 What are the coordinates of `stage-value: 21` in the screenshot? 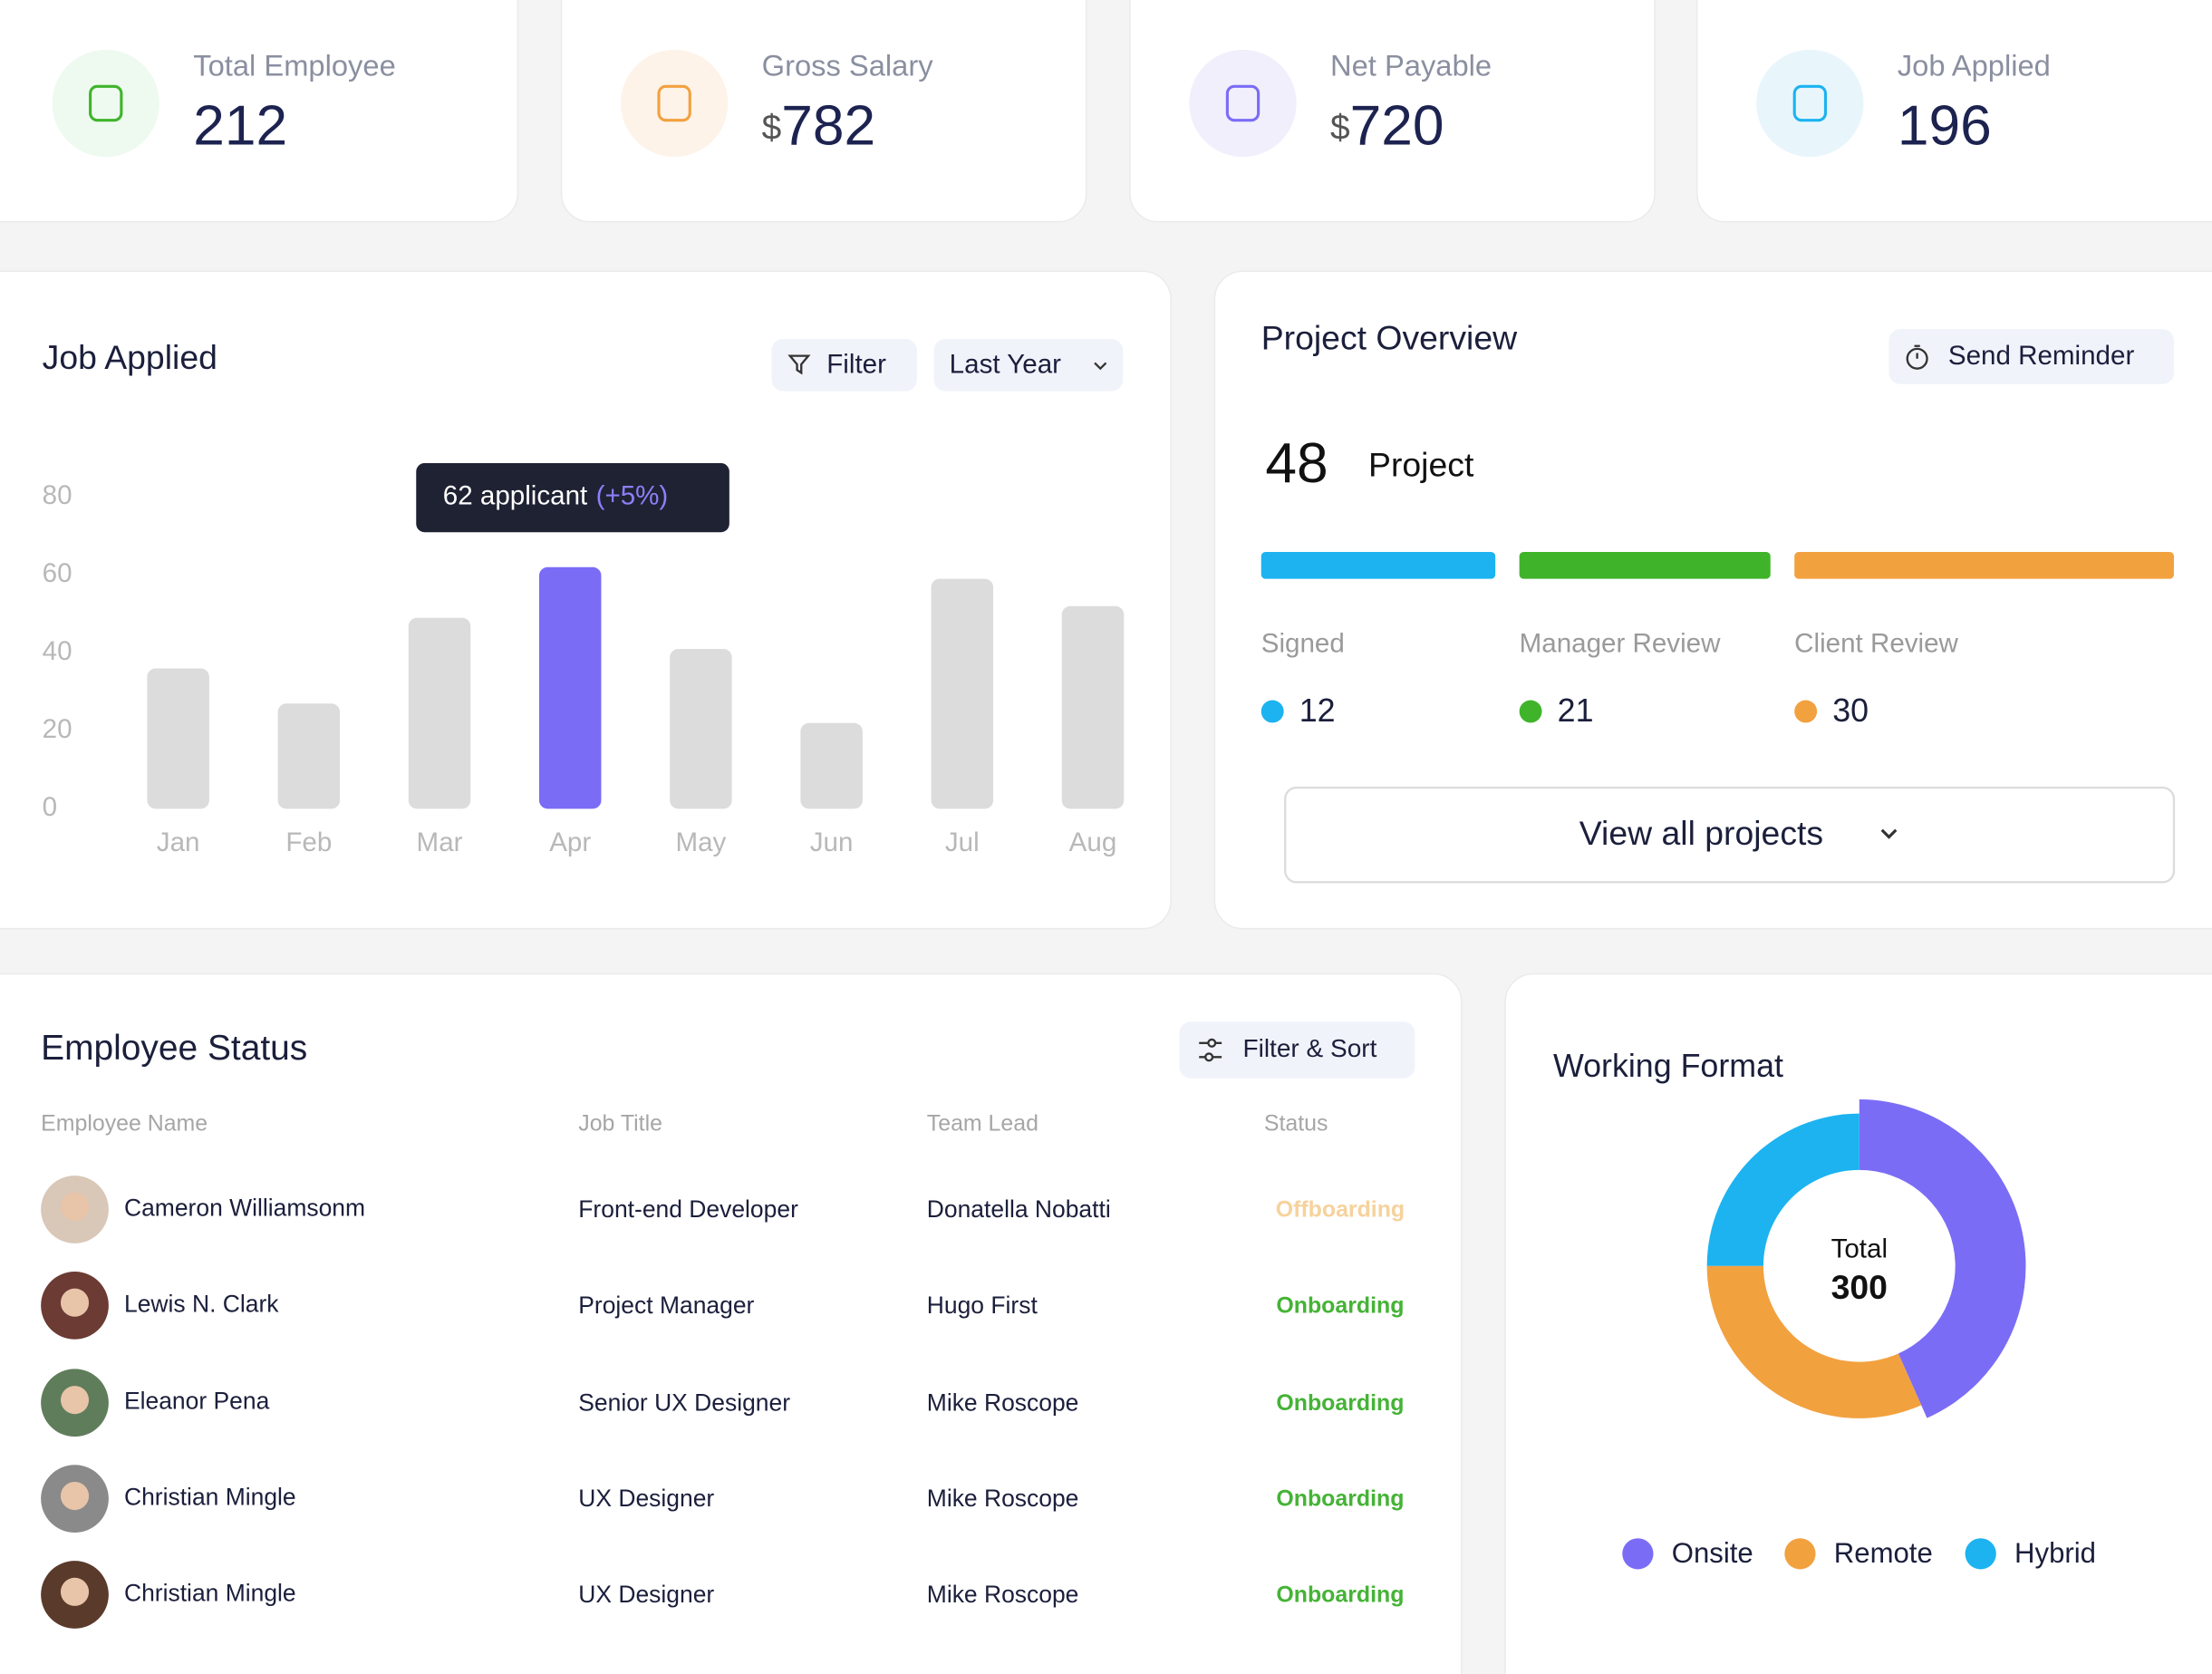 It's located at (1576, 710).